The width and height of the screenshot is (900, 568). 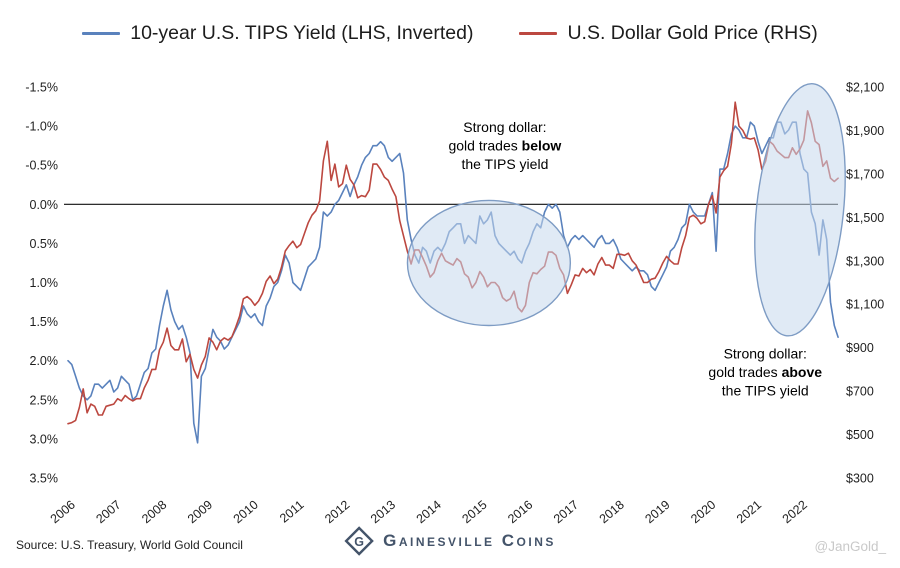 What do you see at coordinates (41, 127) in the screenshot?
I see `svg-text: -1.0%` at bounding box center [41, 127].